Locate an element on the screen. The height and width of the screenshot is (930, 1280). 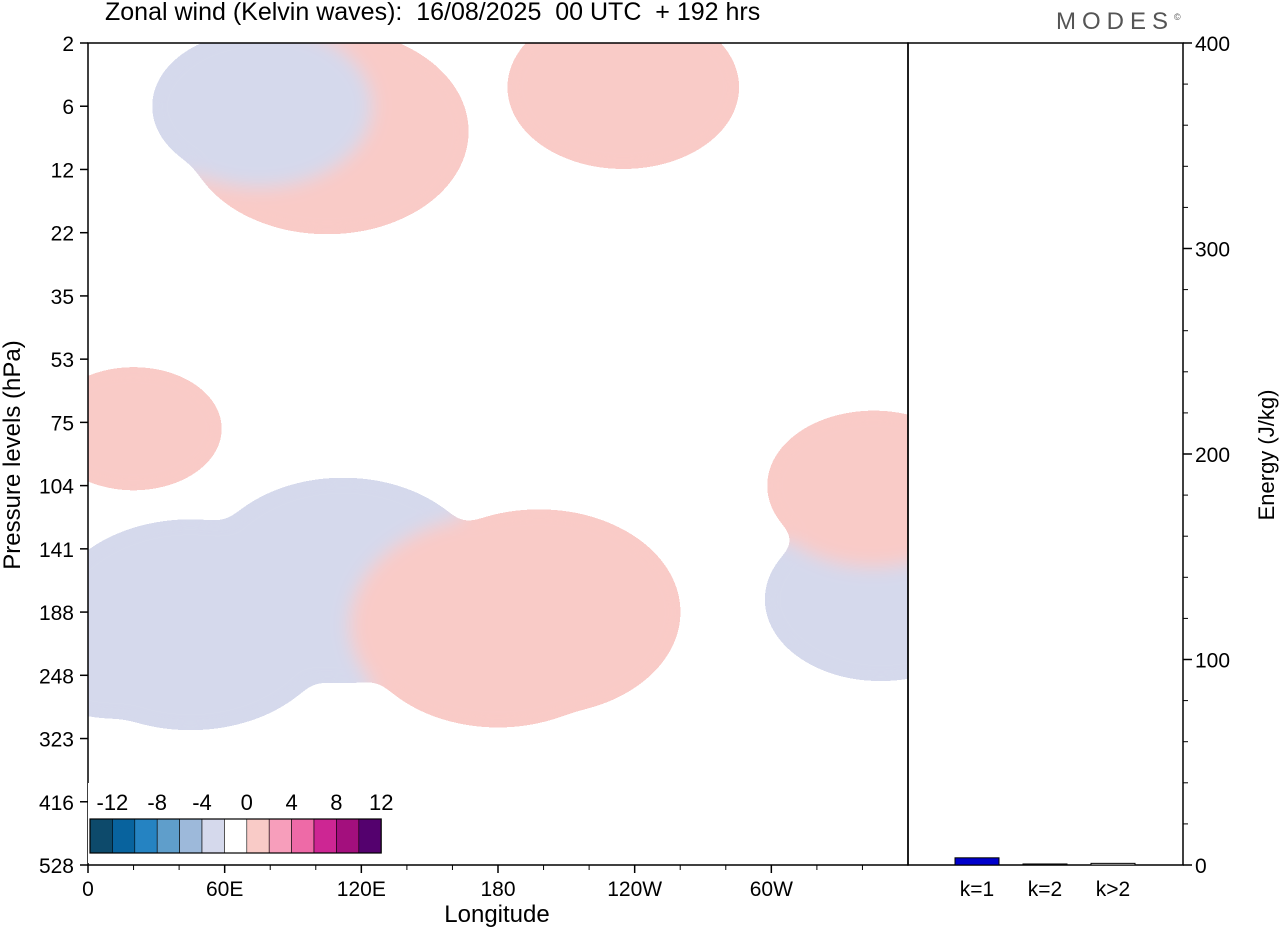
brand-mark: © is located at coordinates (1177, 17).